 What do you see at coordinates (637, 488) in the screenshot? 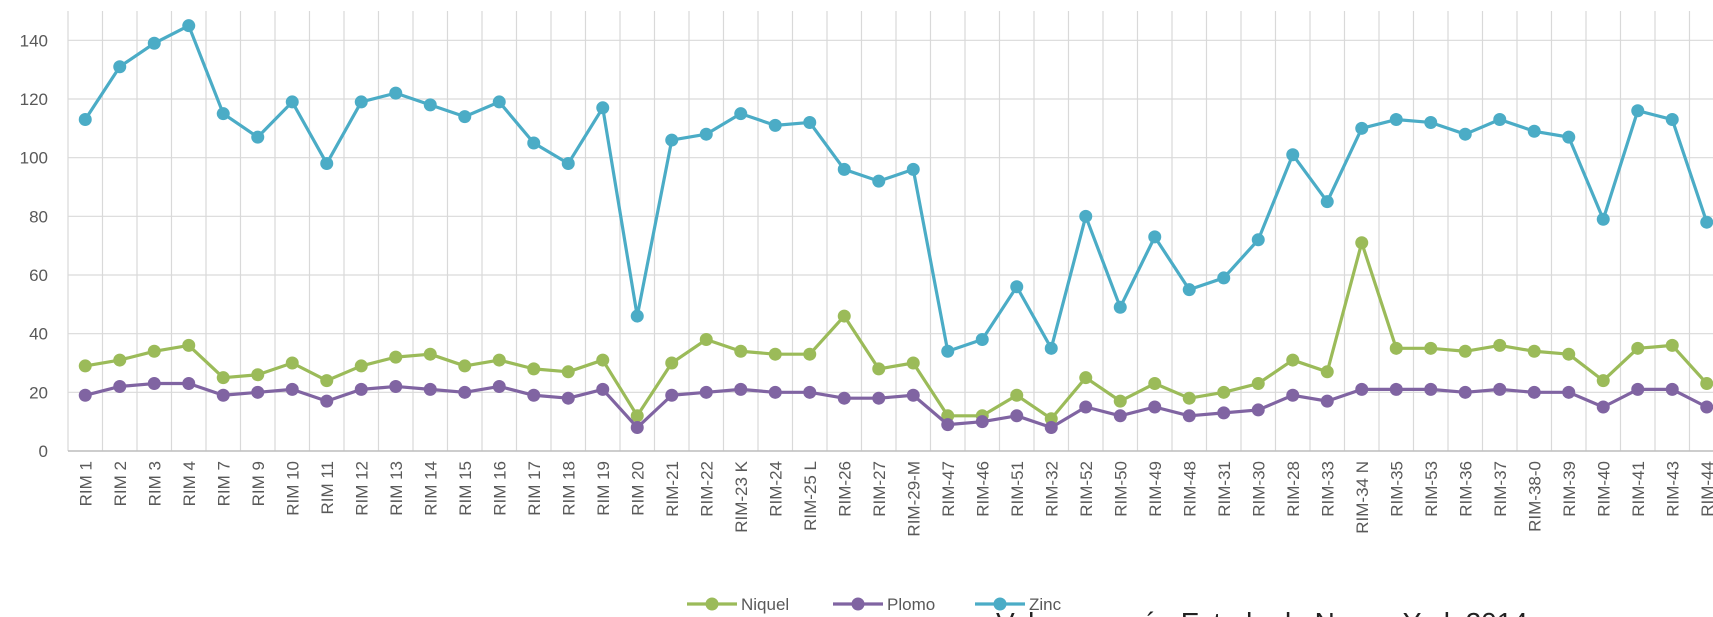
I see `x-tick-label: RIM 20` at bounding box center [637, 488].